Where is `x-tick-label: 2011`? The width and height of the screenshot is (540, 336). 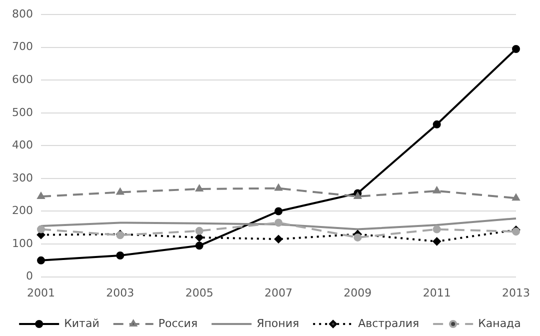 x-tick-label: 2011 is located at coordinates (436, 293).